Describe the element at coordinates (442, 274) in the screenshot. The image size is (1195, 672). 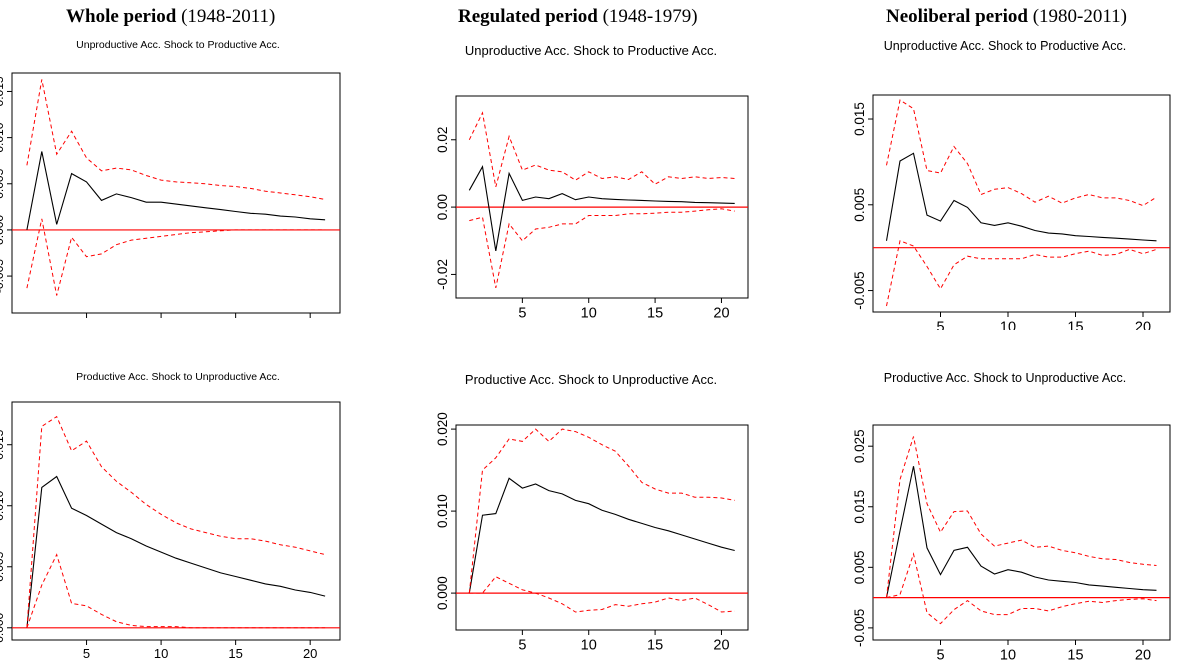
I see `y-tick-label: -0.02` at that location.